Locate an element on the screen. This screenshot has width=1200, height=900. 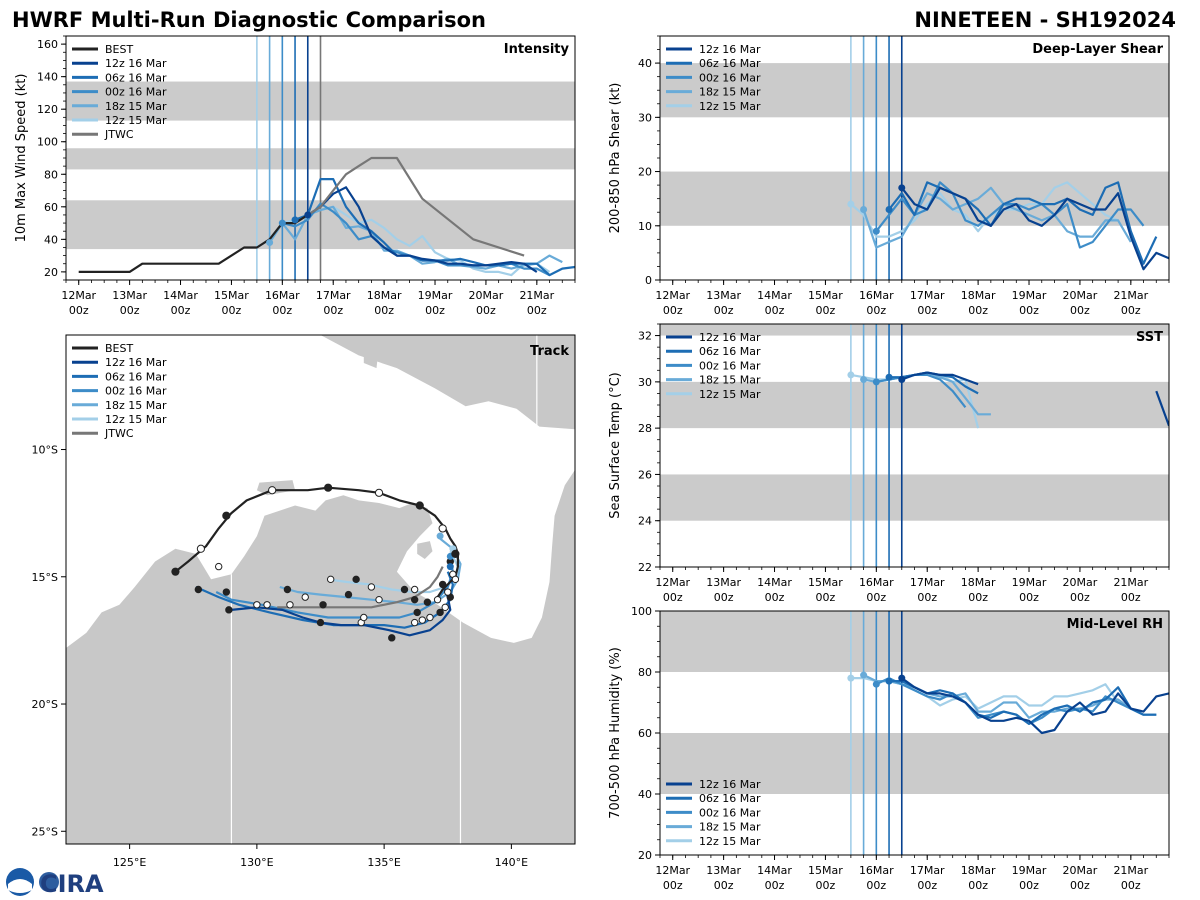
rh-init-marker is located at coordinates (902, 678).